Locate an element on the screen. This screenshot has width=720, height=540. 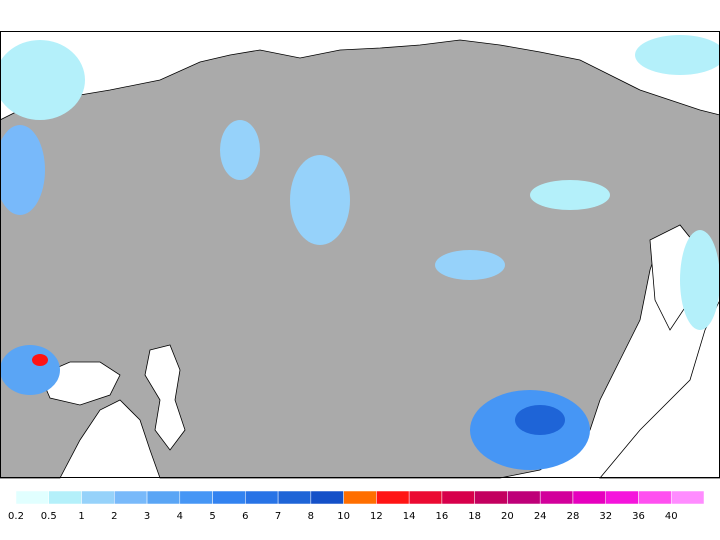
colorbar-label: 18 is located at coordinates (474, 516).